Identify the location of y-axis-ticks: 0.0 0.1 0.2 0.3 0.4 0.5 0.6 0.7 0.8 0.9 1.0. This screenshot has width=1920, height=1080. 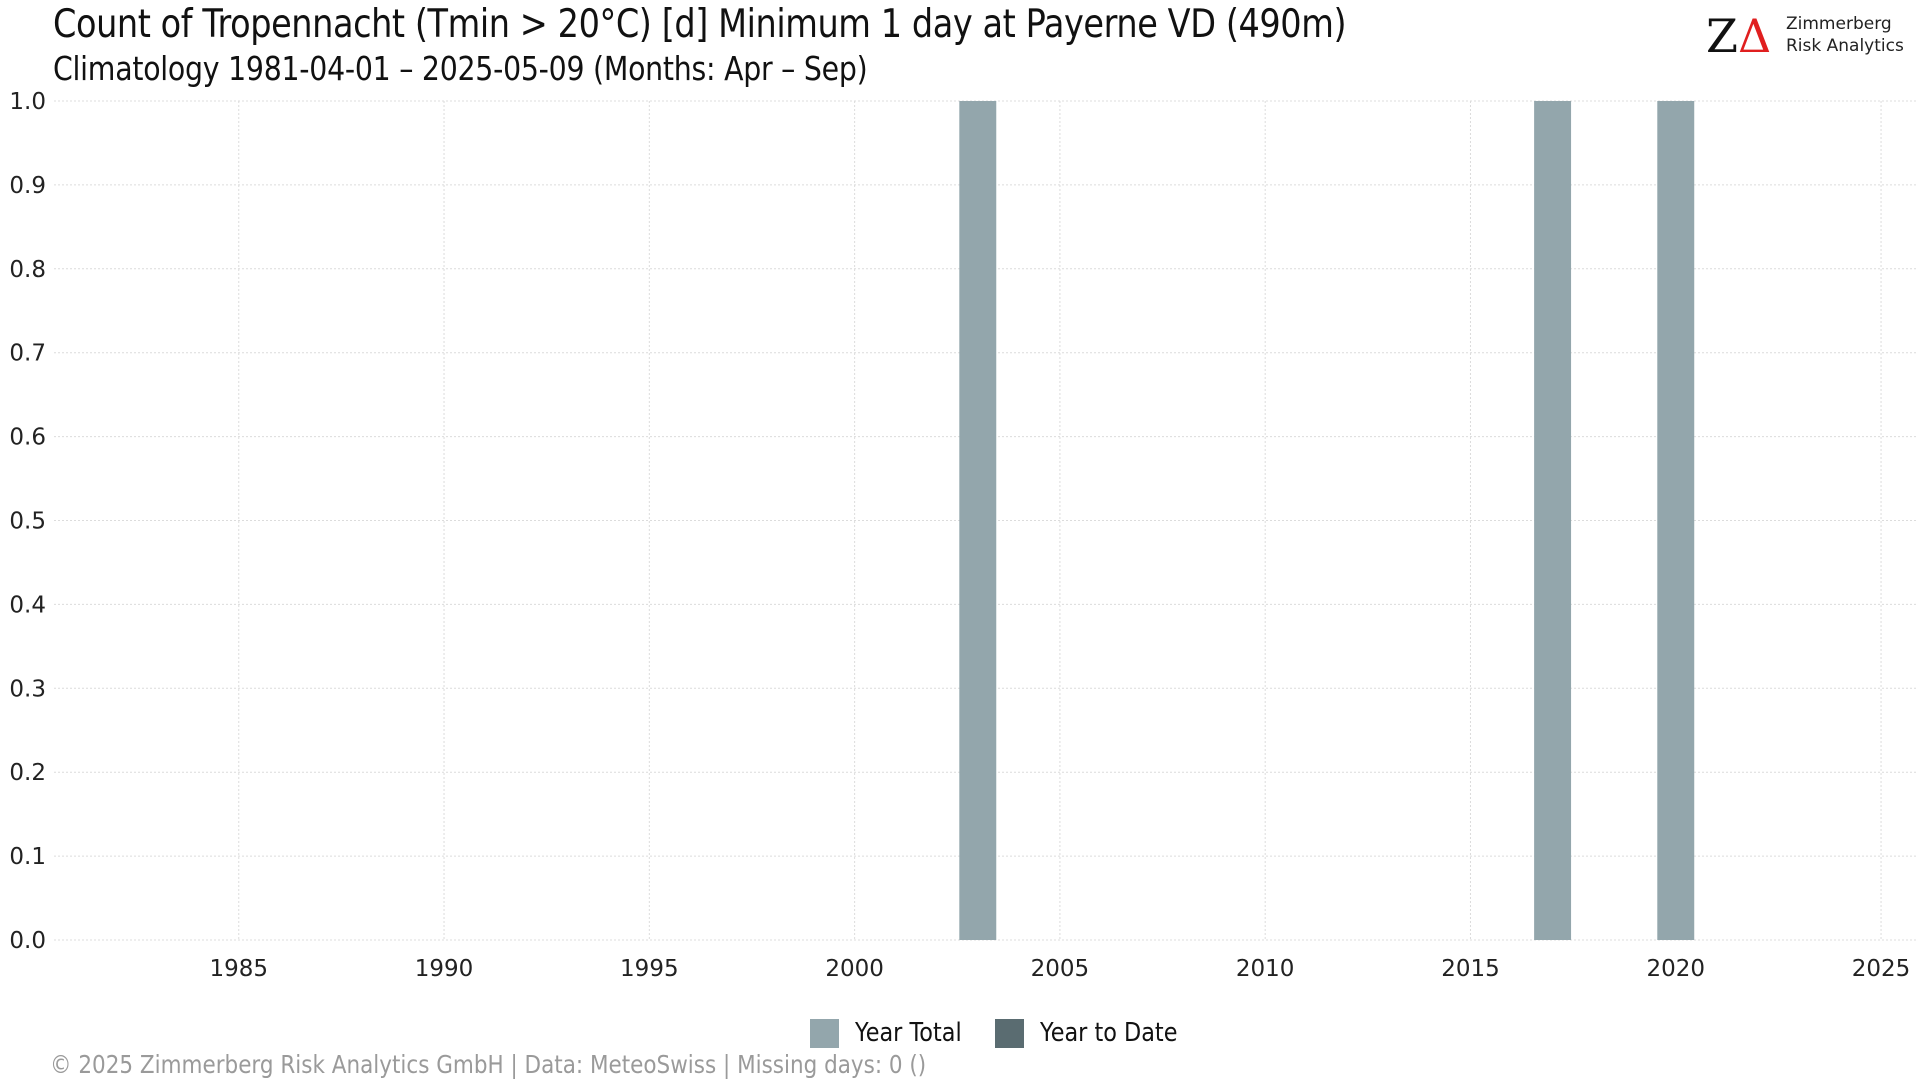
(27, 521).